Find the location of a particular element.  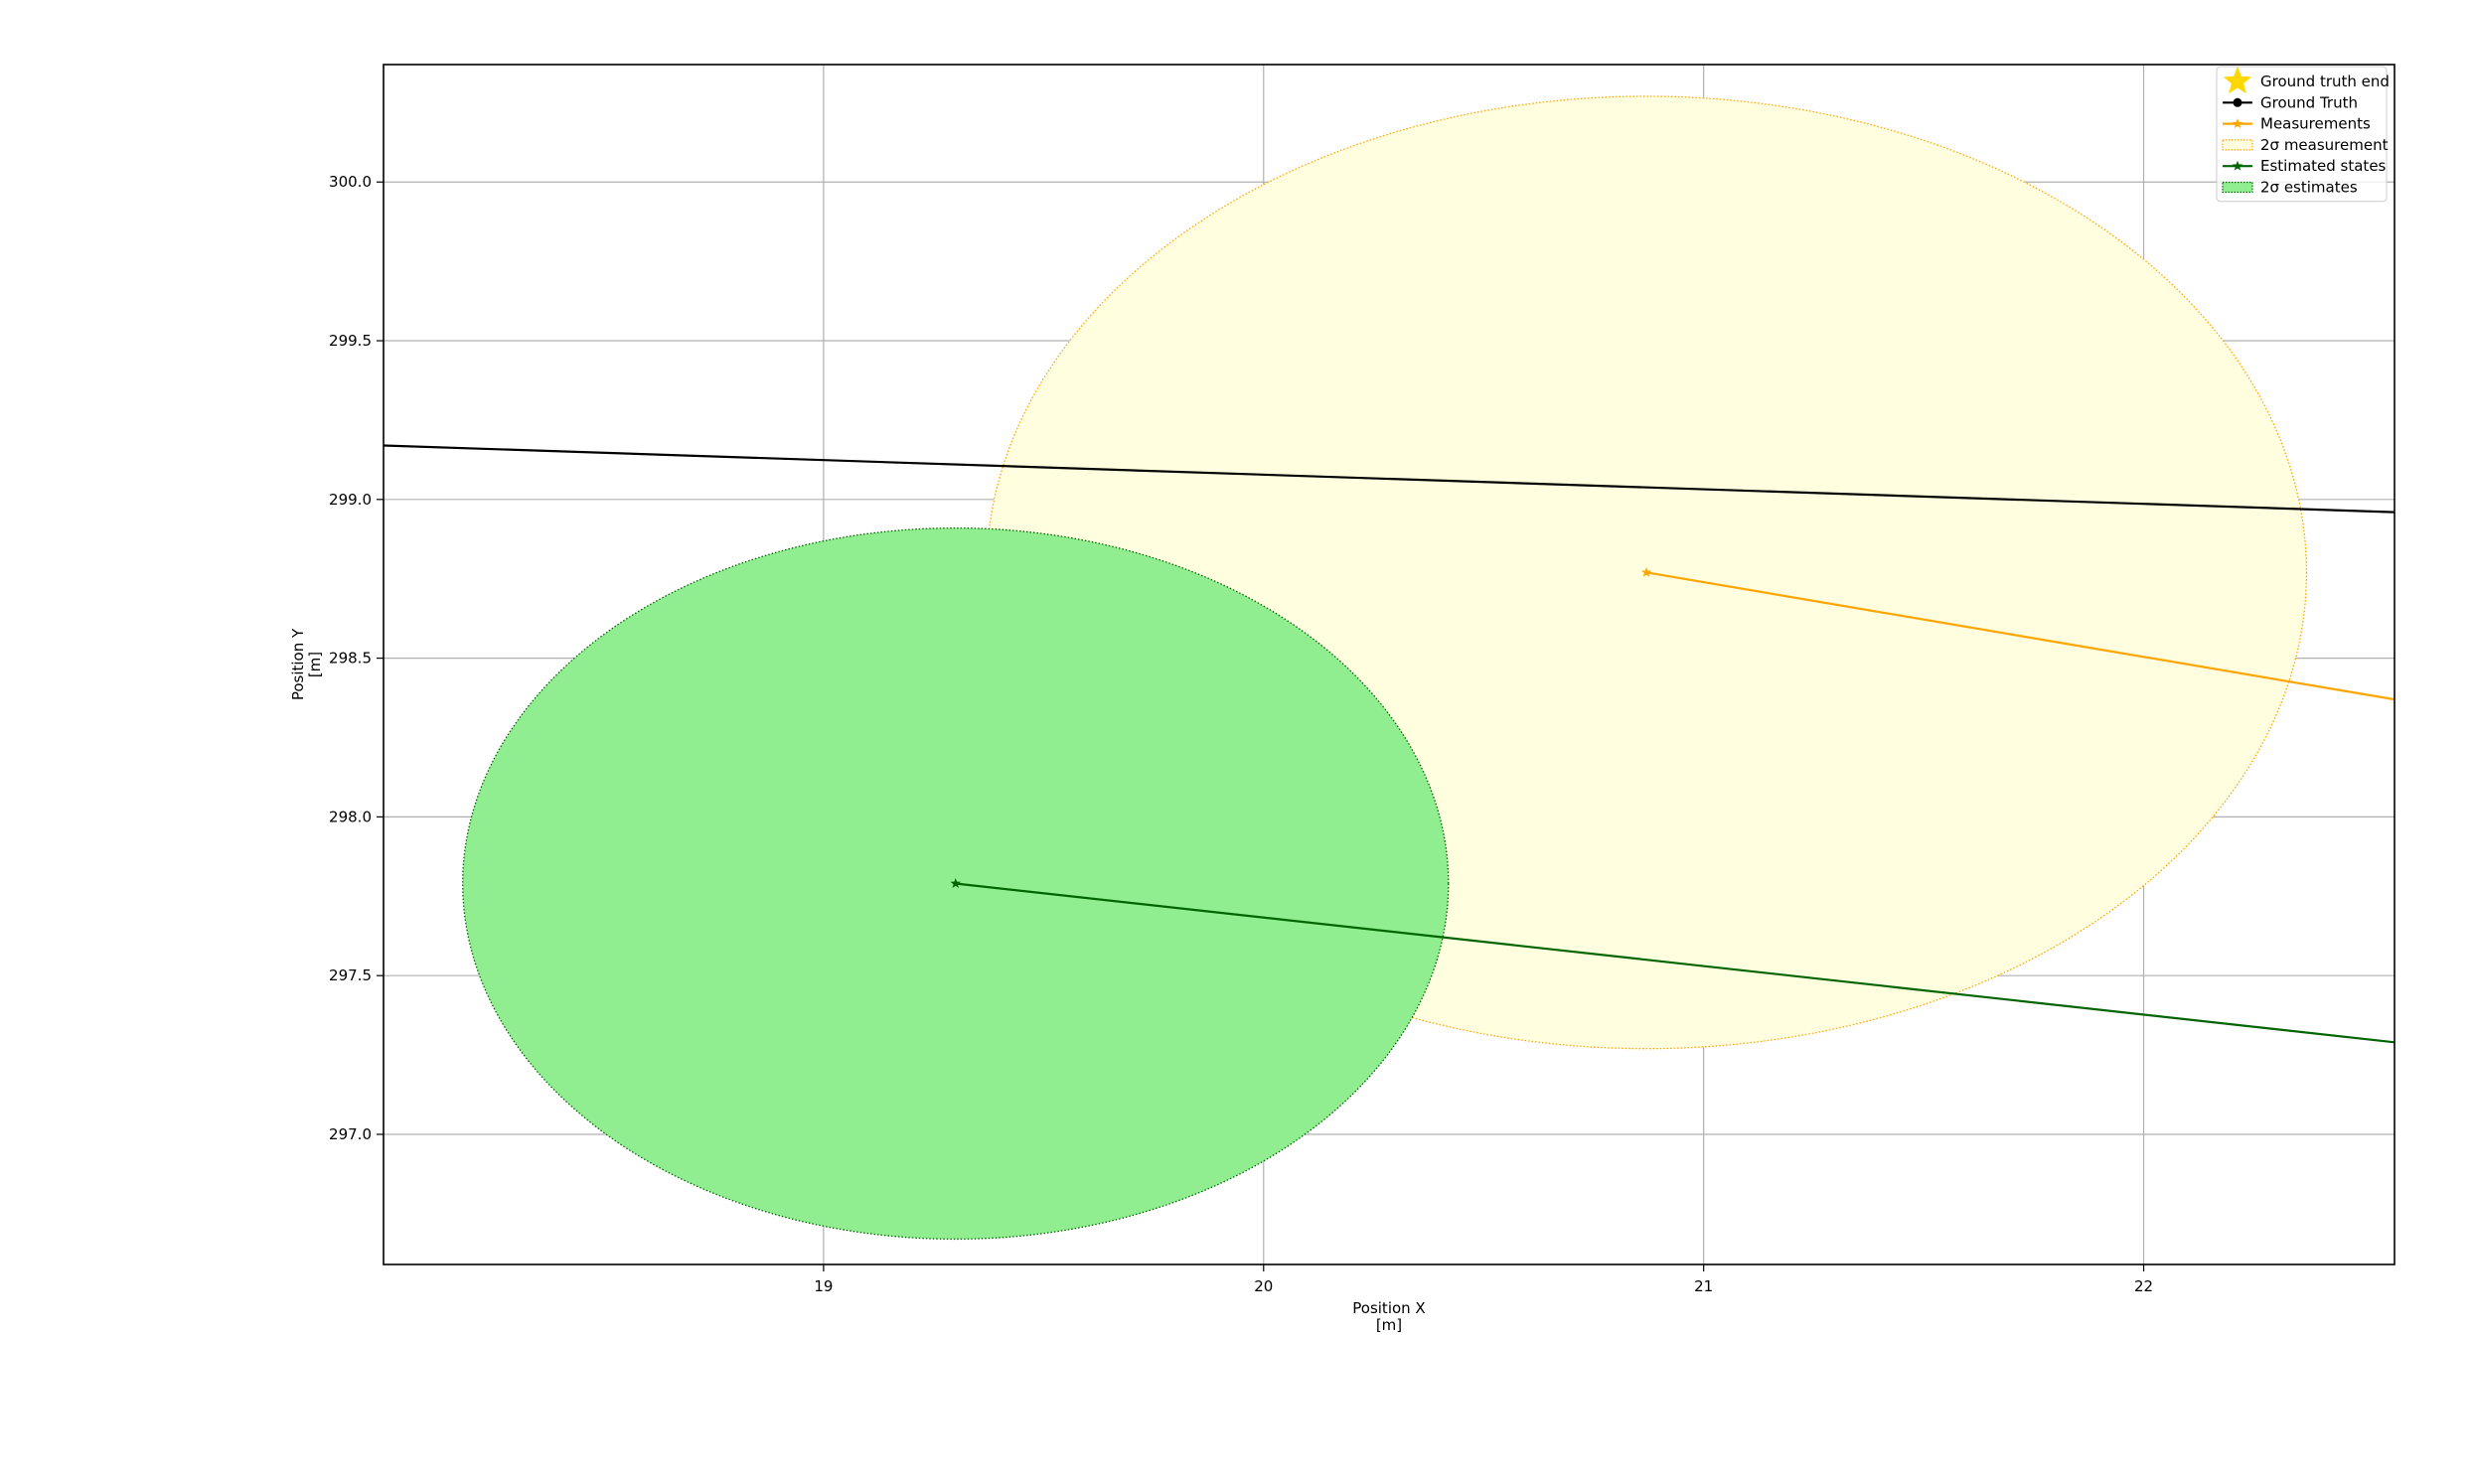

series-marker-estimated-states is located at coordinates (955, 883).